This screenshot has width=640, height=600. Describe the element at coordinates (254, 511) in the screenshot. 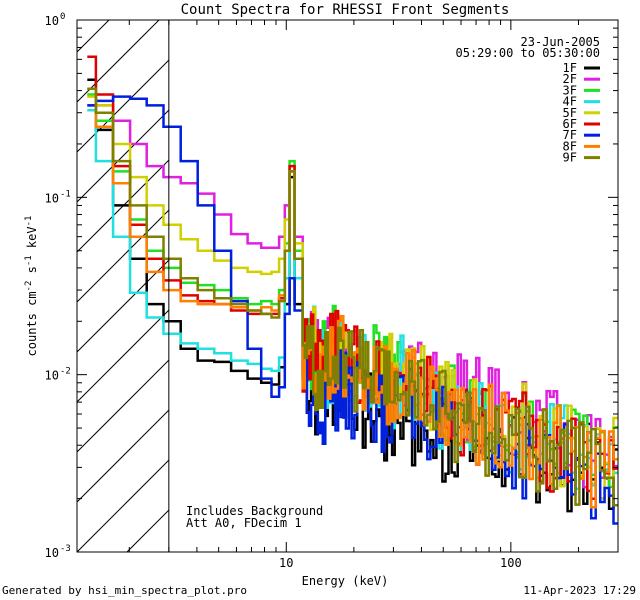

I see `annotation-background: Includes Background` at that location.